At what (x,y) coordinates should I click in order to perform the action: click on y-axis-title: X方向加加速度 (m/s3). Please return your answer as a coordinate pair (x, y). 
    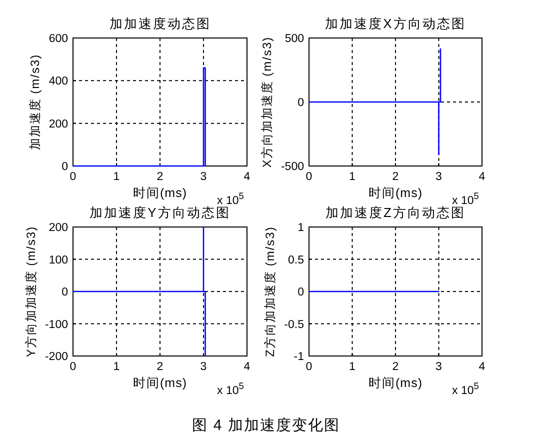
    Looking at the image, I should click on (267, 102).